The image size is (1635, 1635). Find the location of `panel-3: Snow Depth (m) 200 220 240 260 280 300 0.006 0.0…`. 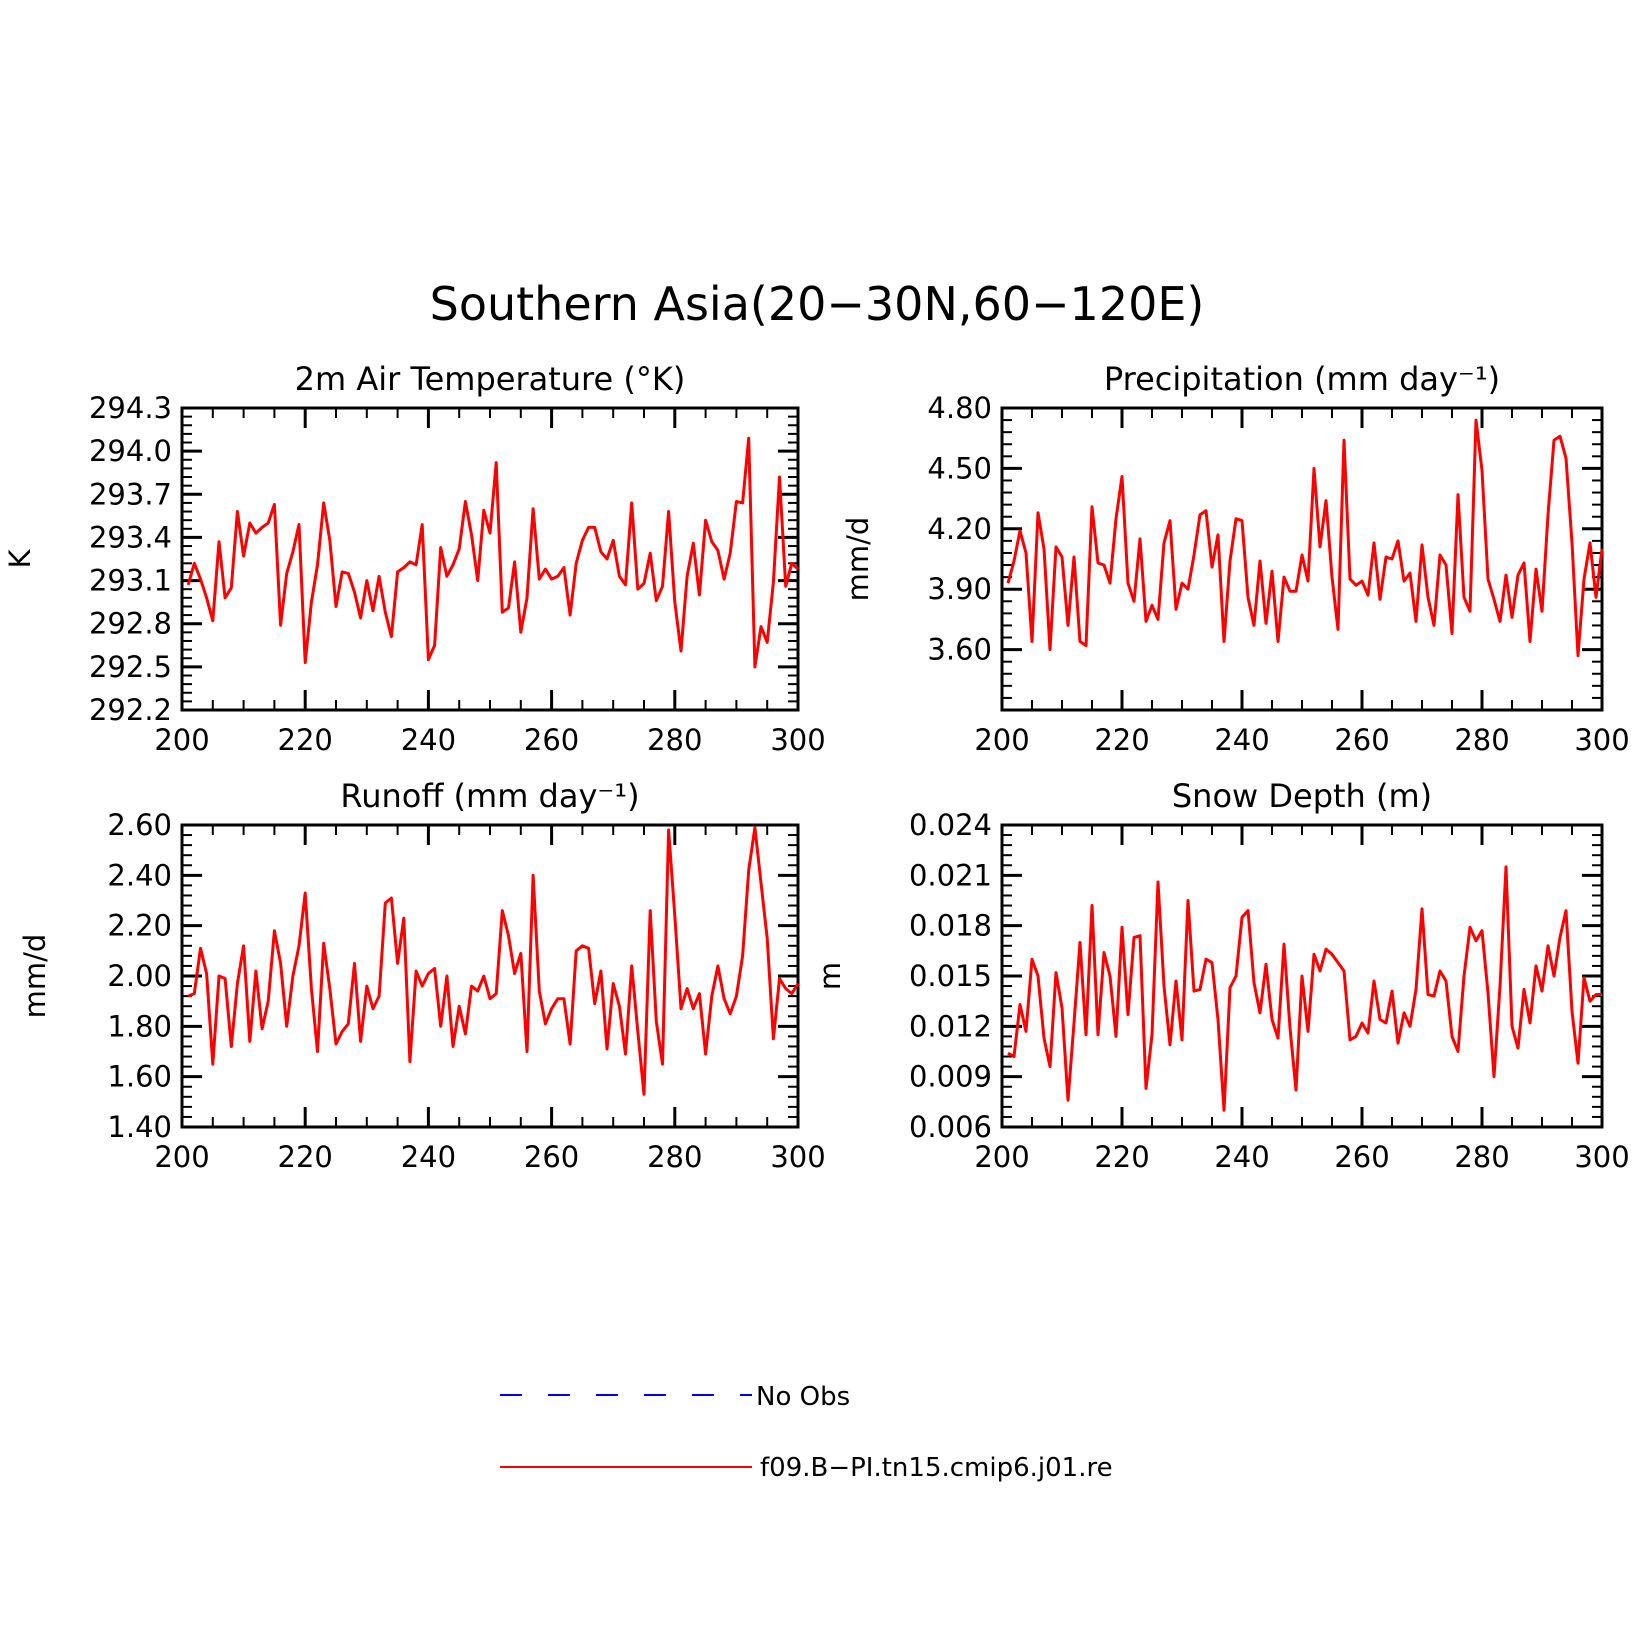

panel-3: Snow Depth (m) 200 220 240 260 280 300 0.006 0.0… is located at coordinates (1221, 975).